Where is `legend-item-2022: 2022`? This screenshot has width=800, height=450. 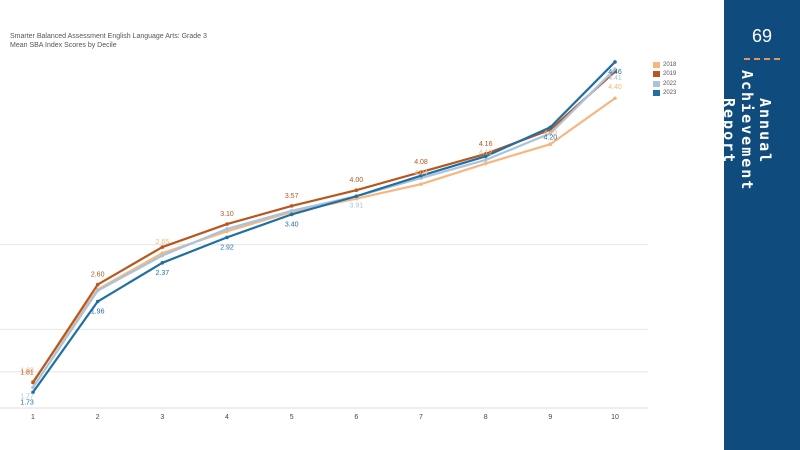 legend-item-2022: 2022 is located at coordinates (664, 84).